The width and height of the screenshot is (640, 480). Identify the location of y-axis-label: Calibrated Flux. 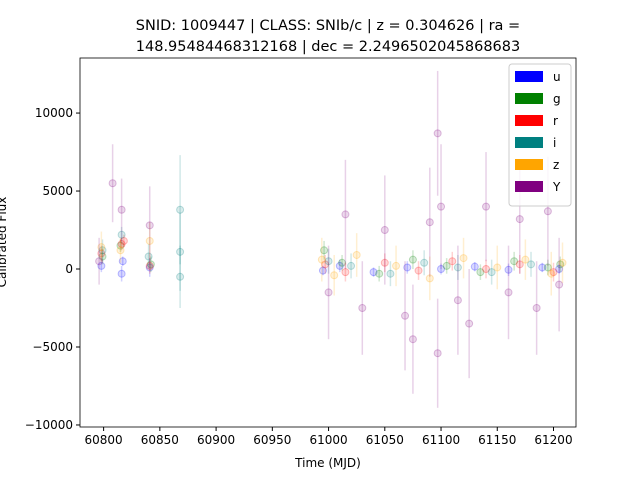
(4, 242).